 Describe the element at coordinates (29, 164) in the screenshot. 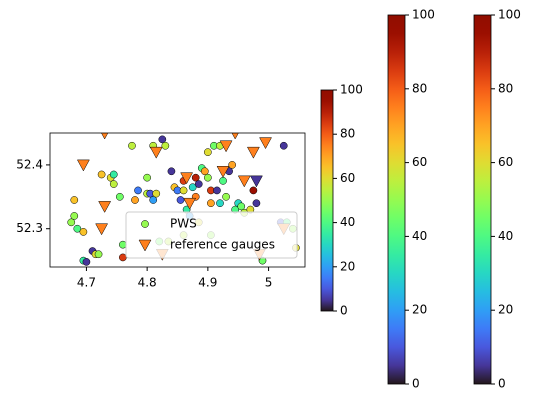

I see `y-tick-label: 52.4` at that location.